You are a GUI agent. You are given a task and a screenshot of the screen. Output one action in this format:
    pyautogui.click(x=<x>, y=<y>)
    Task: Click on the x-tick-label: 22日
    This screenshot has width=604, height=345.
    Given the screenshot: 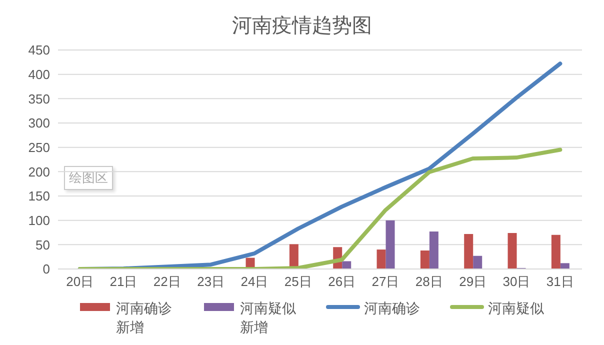 What is the action you would take?
    pyautogui.click(x=167, y=282)
    